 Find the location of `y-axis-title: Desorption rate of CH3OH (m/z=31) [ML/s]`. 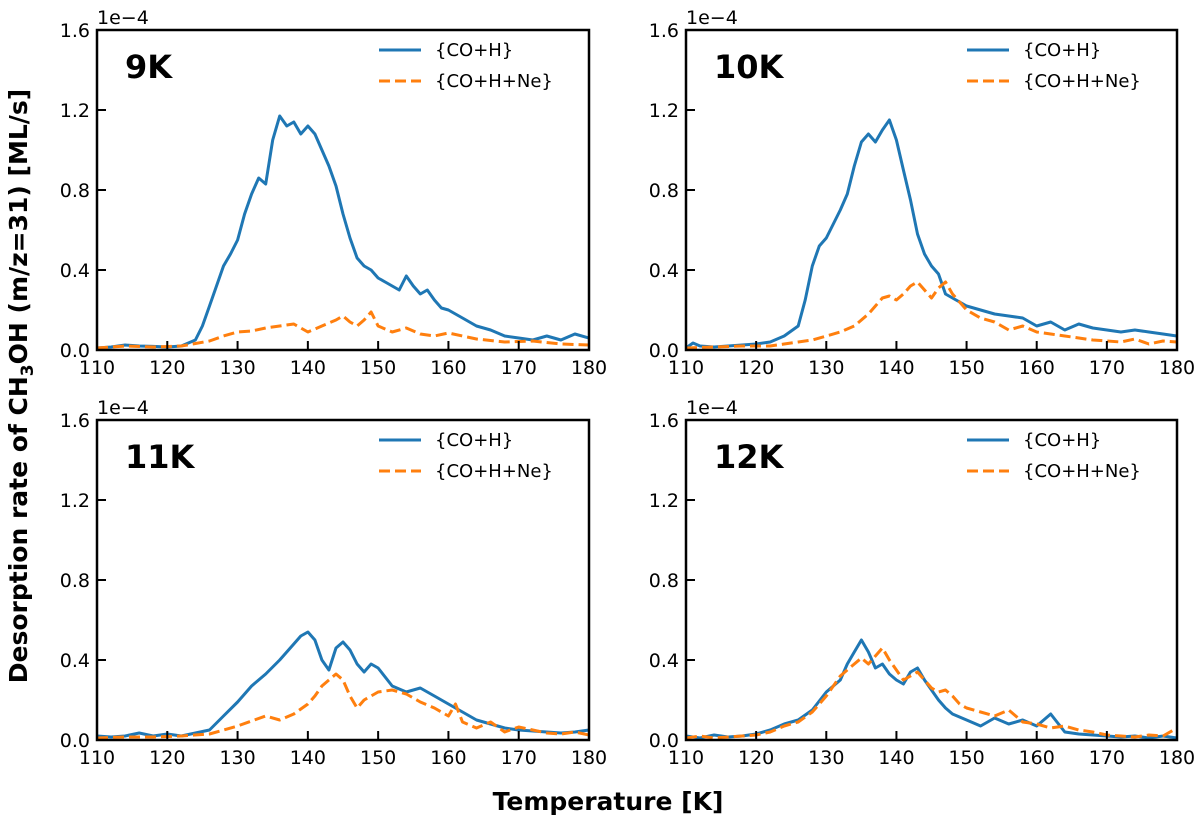

y-axis-title: Desorption rate of CH3OH (m/z=31) [ML/s] is located at coordinates (21, 386).